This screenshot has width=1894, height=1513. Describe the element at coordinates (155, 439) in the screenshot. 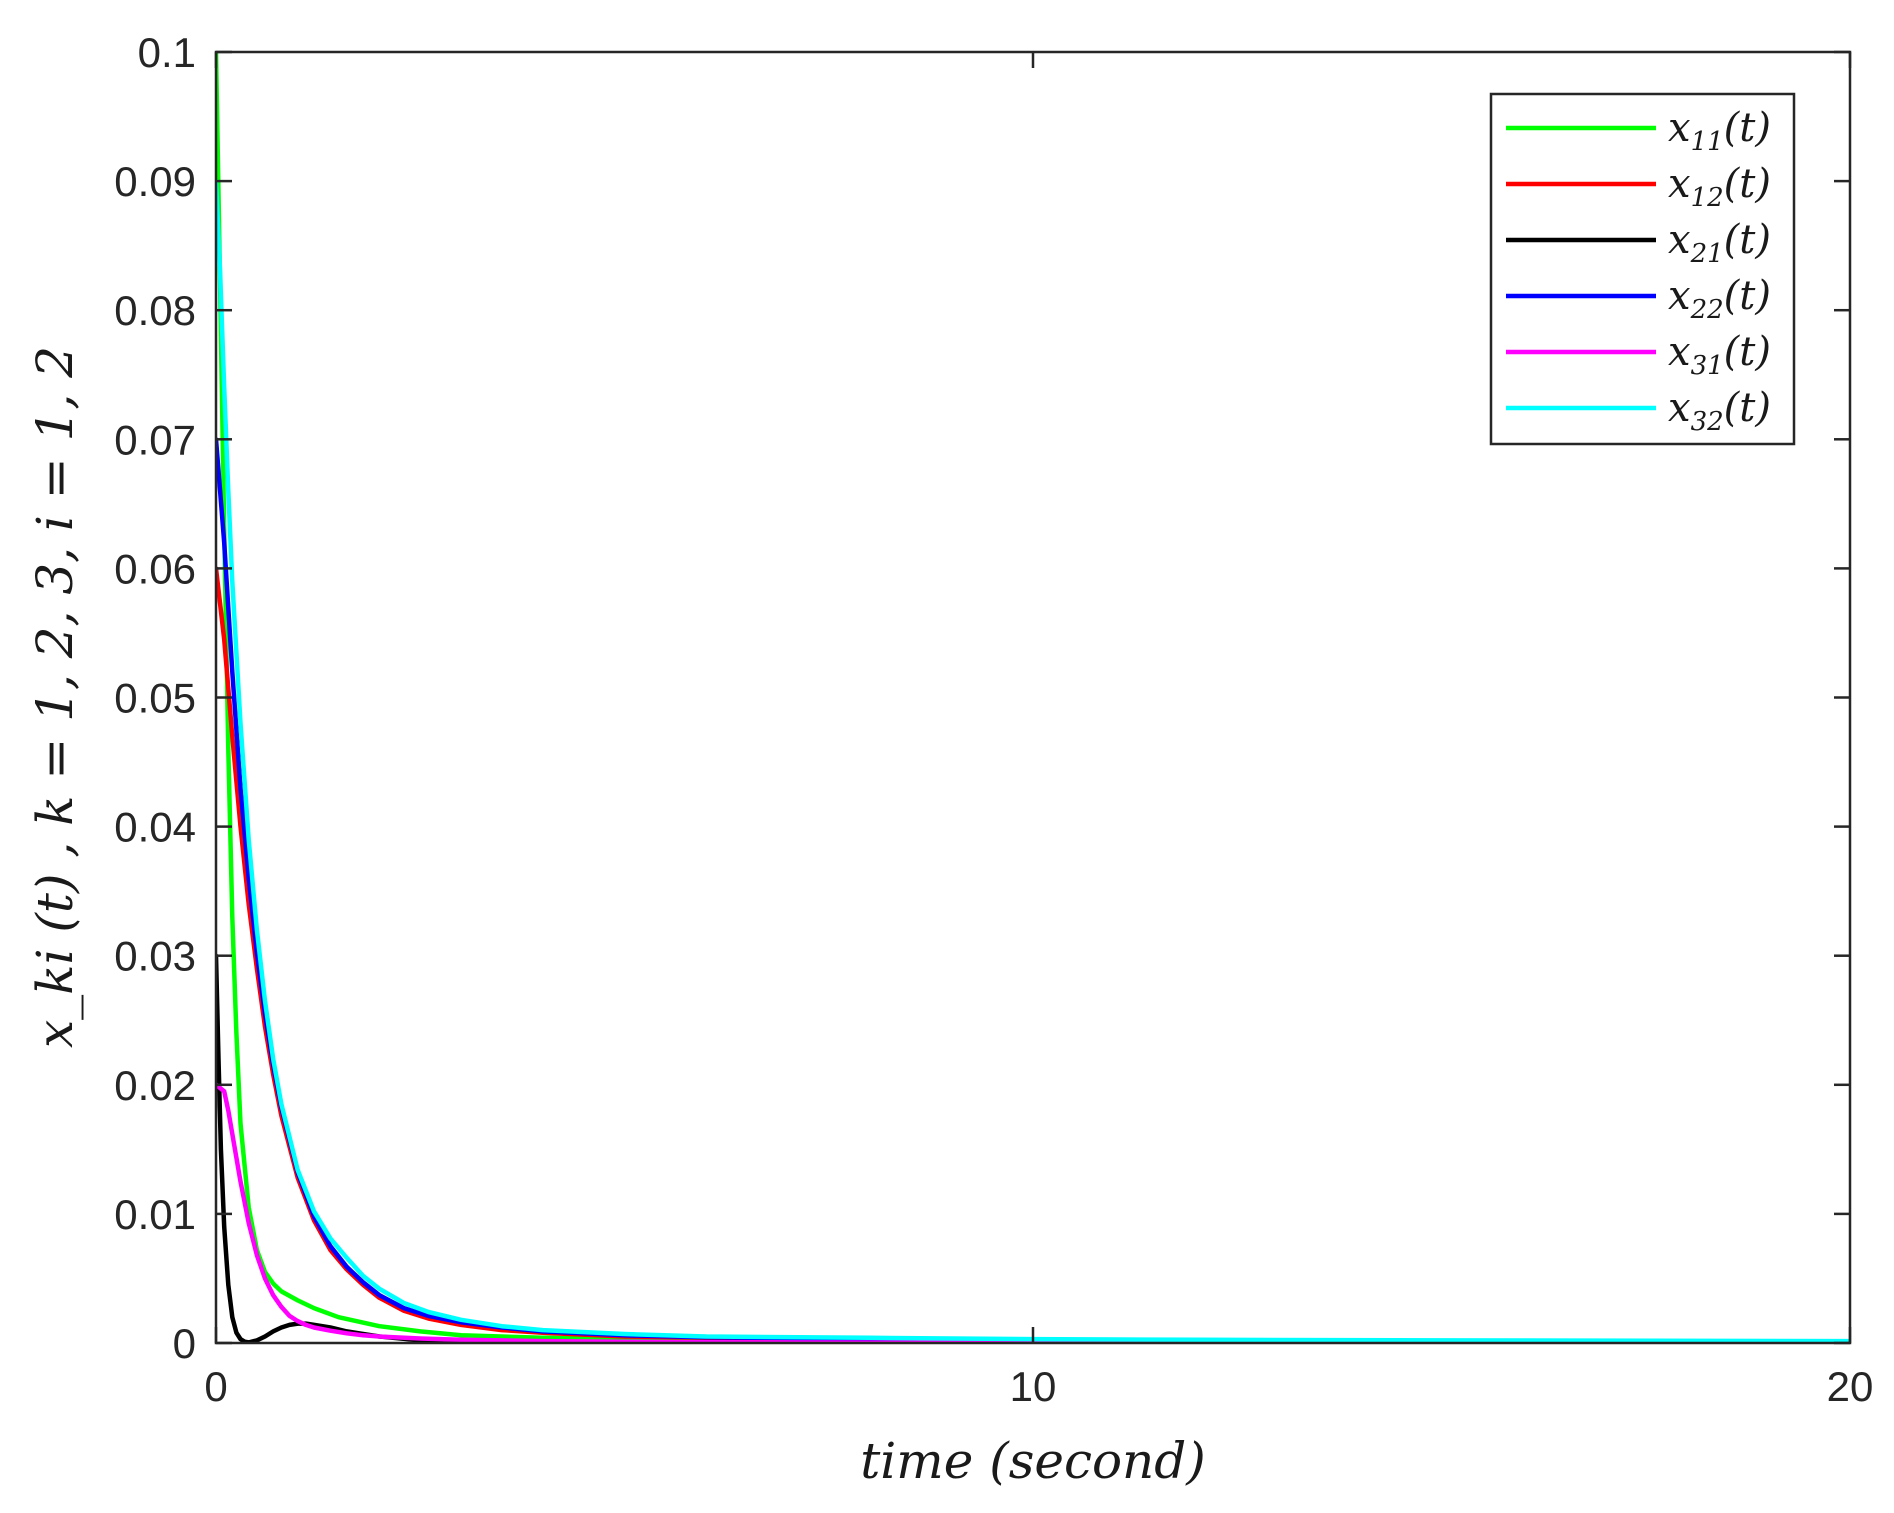

I see `y-tick-label: 0.07` at that location.